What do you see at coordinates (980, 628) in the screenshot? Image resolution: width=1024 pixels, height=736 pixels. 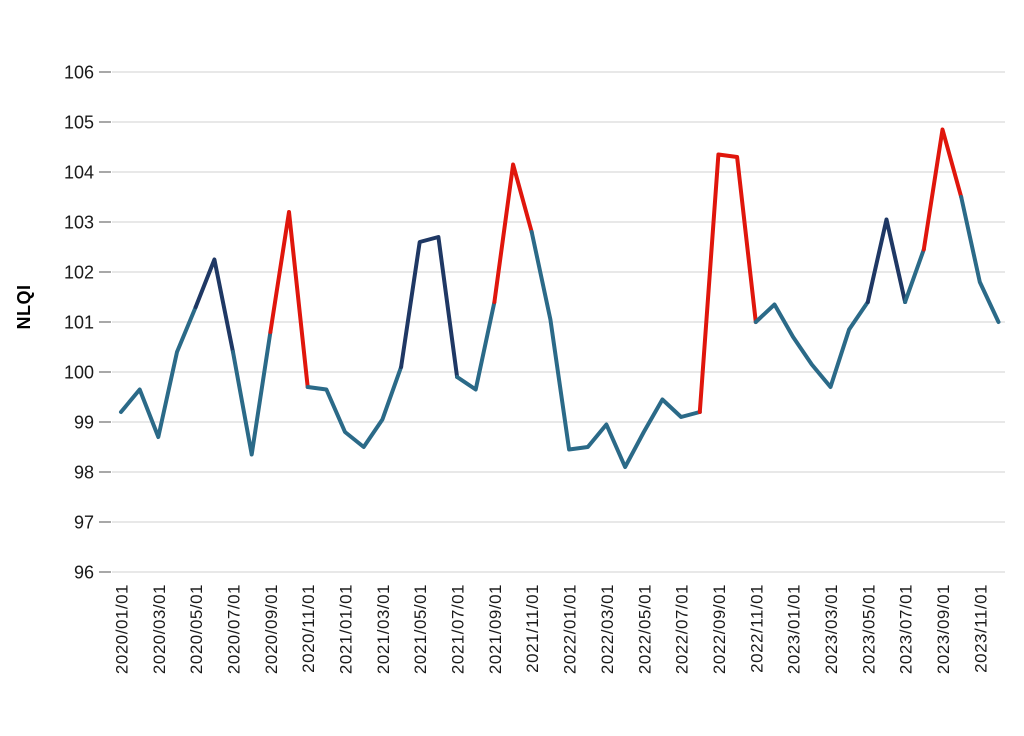 I see `x-tick-label: 2023/11/01` at bounding box center [980, 628].